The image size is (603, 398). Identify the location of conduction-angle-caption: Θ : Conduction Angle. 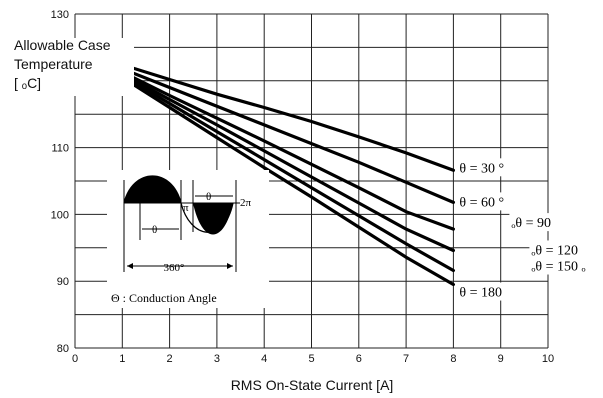
(164, 298).